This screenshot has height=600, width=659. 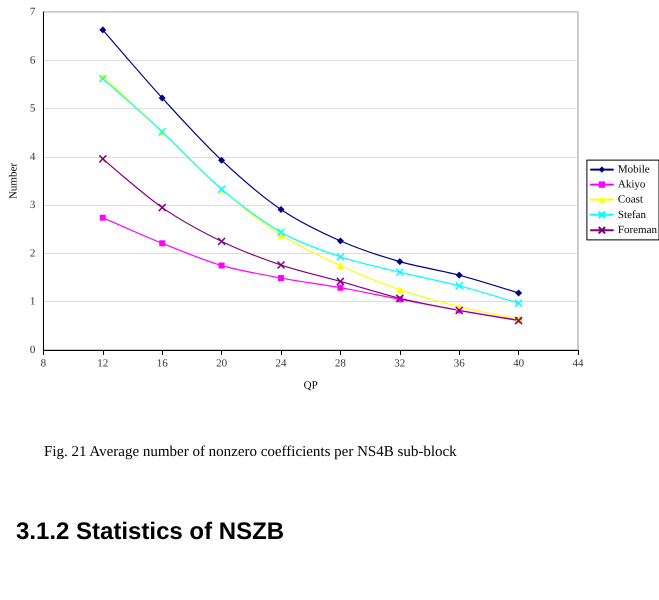 What do you see at coordinates (33, 108) in the screenshot?
I see `y-tick-label: 5` at bounding box center [33, 108].